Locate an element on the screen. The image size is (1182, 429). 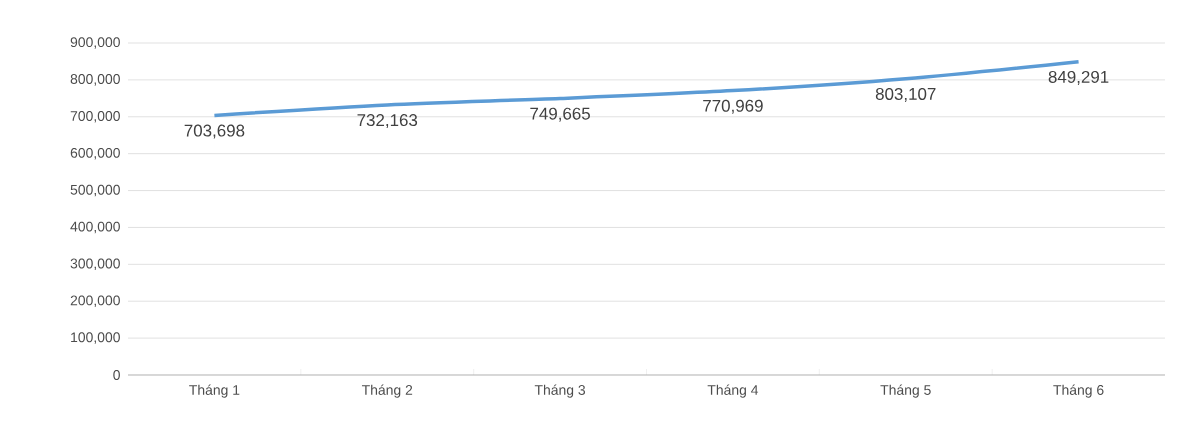
y-tick-label: 900,000 is located at coordinates (95, 43).